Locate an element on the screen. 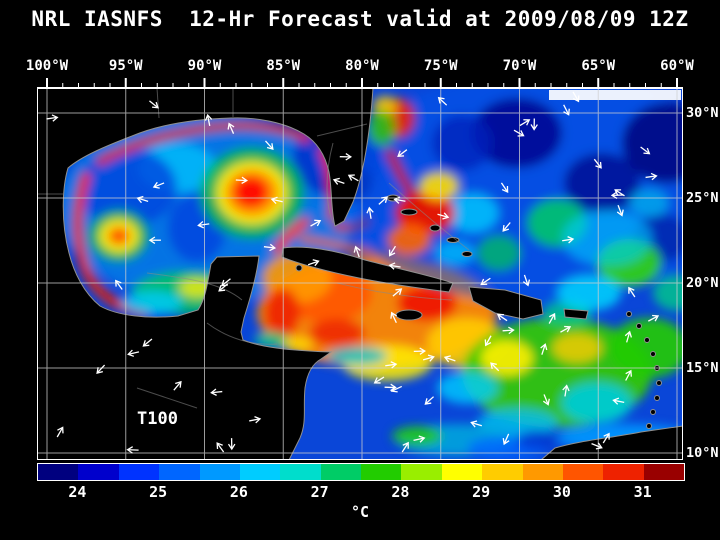 This screenshot has width=720, height=540. colorbar-tick-labels: 24 25 26 27 28 29 30 31 is located at coordinates (360, 492).